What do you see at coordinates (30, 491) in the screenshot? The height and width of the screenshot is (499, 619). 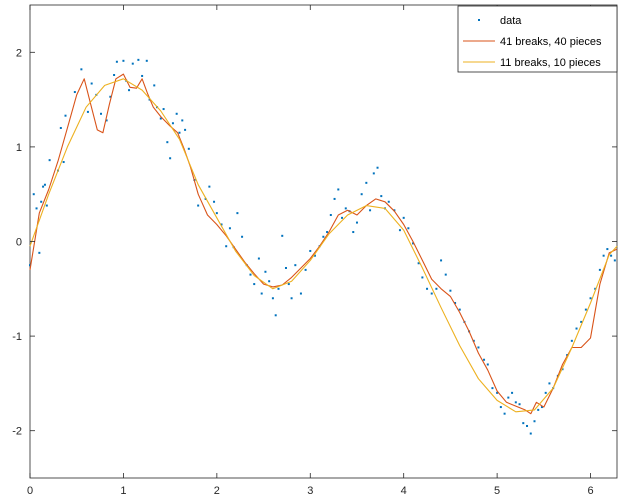 I see `x-tick-label: 0` at bounding box center [30, 491].